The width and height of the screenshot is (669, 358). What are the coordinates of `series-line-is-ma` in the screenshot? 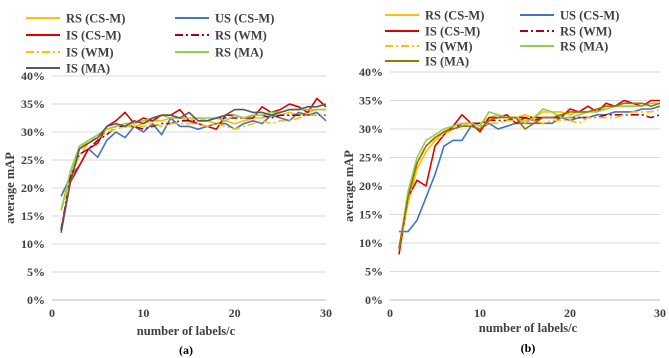 It's located at (193, 168).